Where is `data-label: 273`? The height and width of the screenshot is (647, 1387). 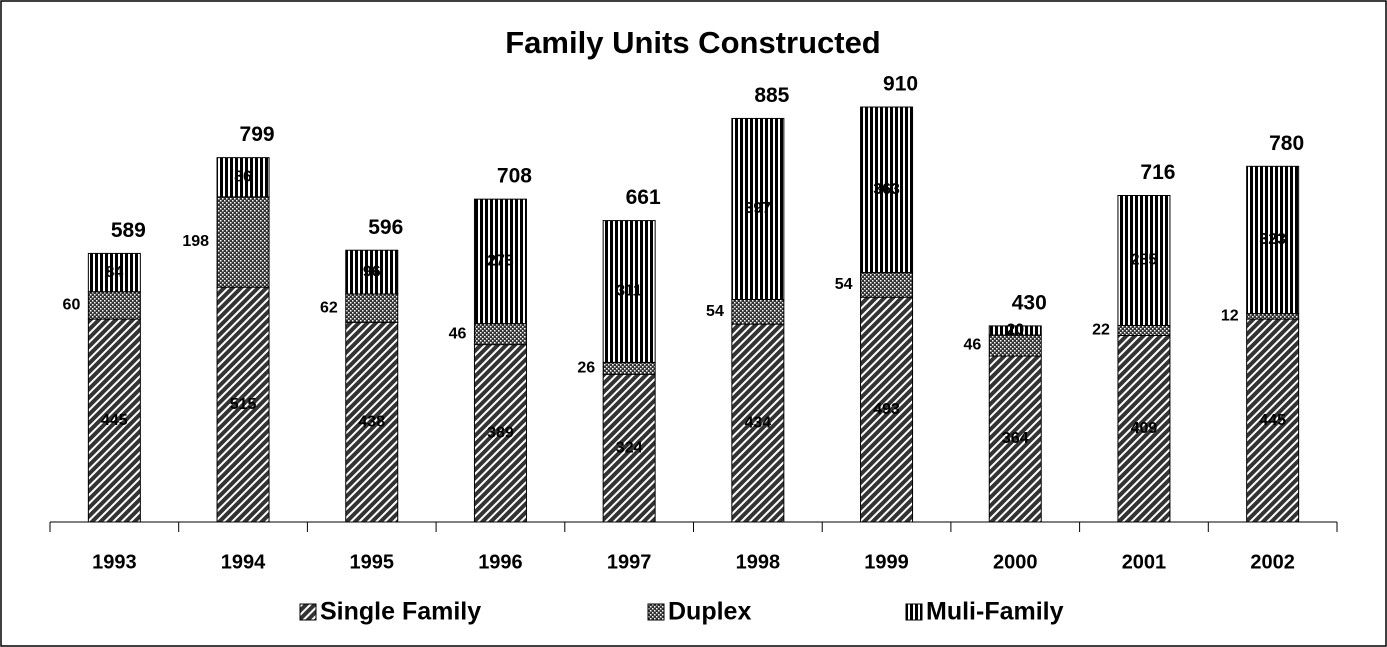 data-label: 273 is located at coordinates (500, 261).